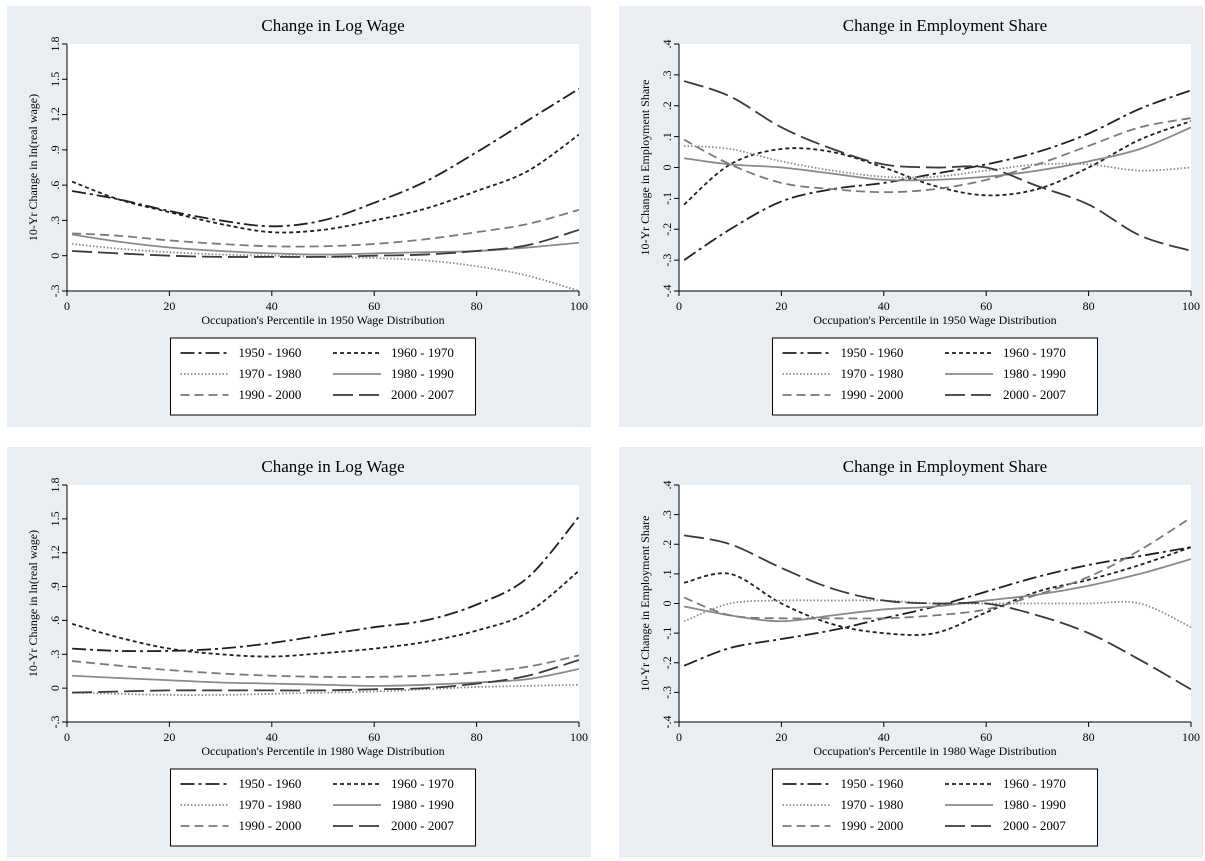 The height and width of the screenshot is (861, 1205). What do you see at coordinates (332, 466) in the screenshot?
I see `chart-title: Change in Log Wage` at bounding box center [332, 466].